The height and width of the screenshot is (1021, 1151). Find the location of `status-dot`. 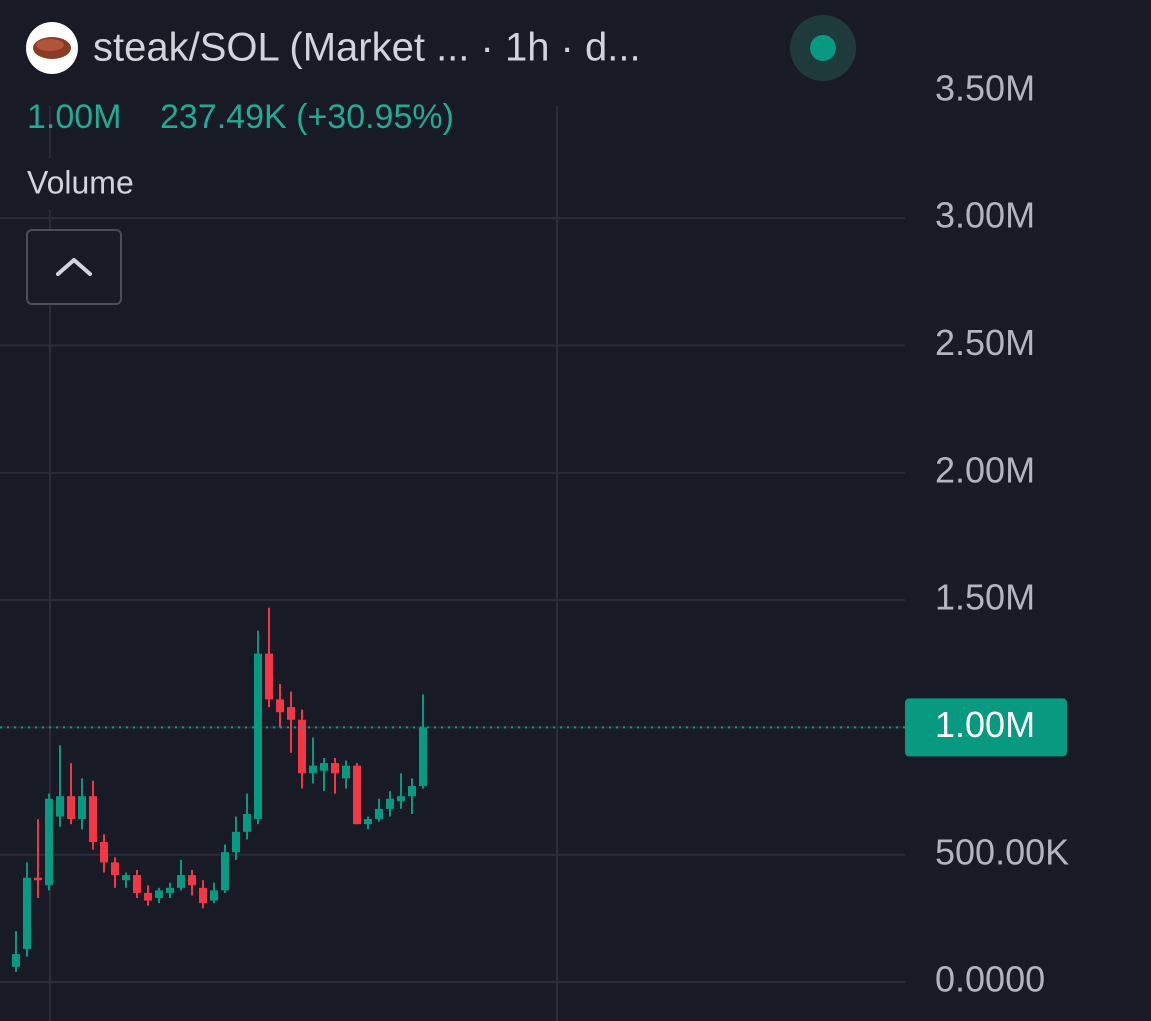

status-dot is located at coordinates (823, 48).